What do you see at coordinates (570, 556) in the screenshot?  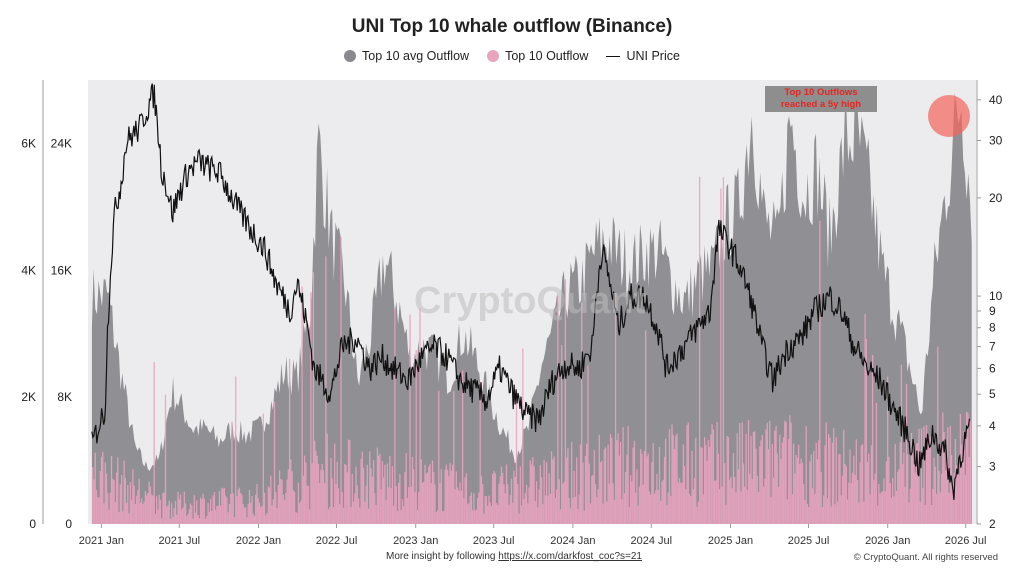 I see `footer-link: https://x.com/darkfost_coc?s=21` at bounding box center [570, 556].